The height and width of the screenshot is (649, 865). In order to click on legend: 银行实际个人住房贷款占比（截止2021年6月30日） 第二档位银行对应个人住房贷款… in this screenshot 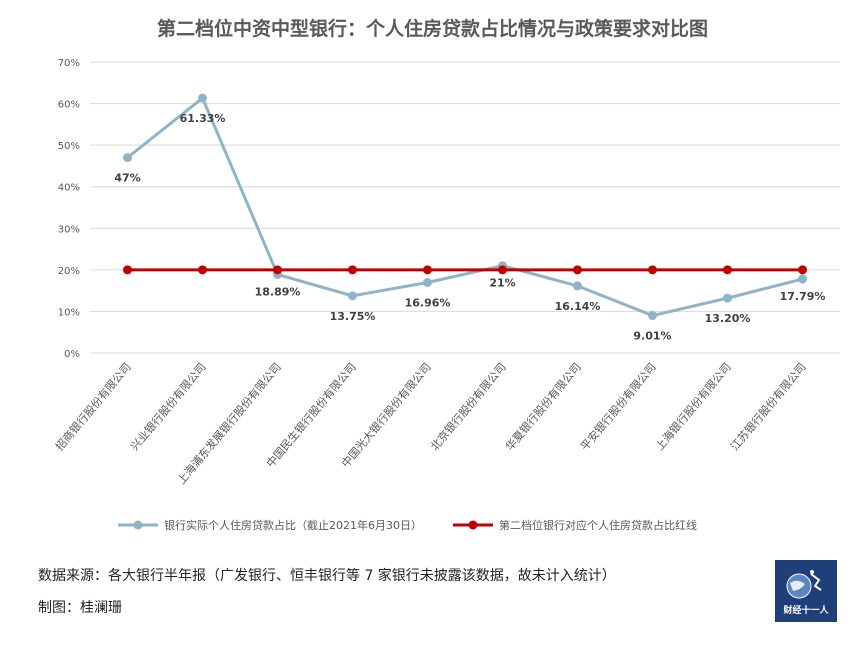, I will do `click(407, 525)`.